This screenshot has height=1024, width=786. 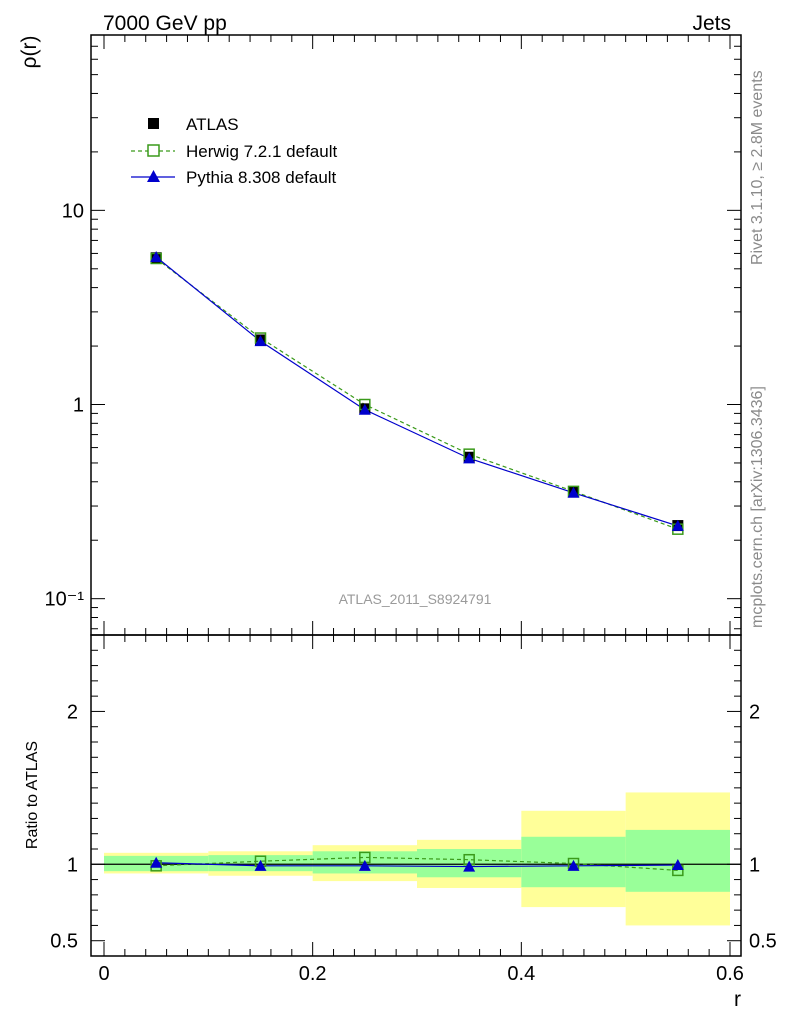 I want to click on analysis-watermark: ATLAS_2011_S8924791, so click(x=415, y=599).